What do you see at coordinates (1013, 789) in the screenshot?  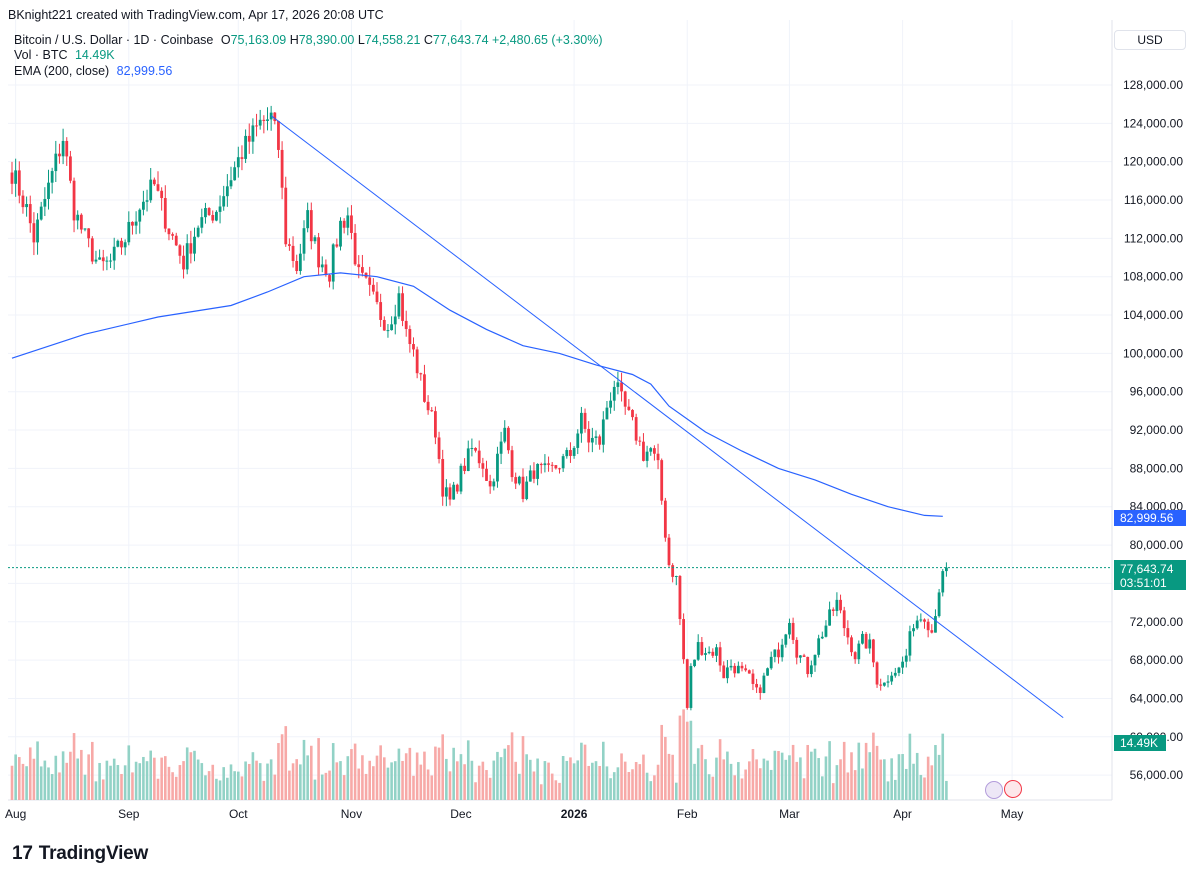 I see `us-flag-icon` at bounding box center [1013, 789].